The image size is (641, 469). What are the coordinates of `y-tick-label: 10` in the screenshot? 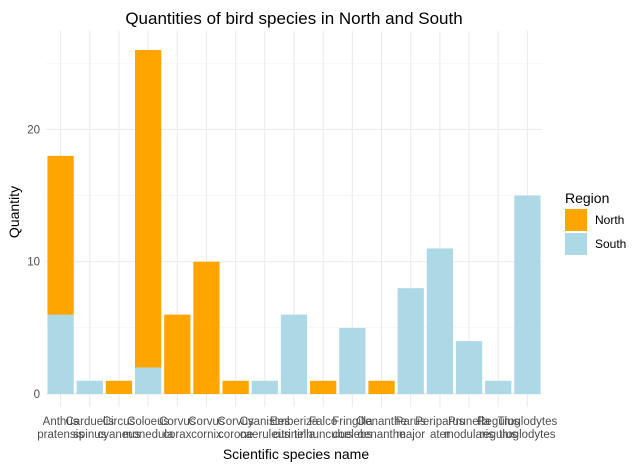 It's located at (33, 263).